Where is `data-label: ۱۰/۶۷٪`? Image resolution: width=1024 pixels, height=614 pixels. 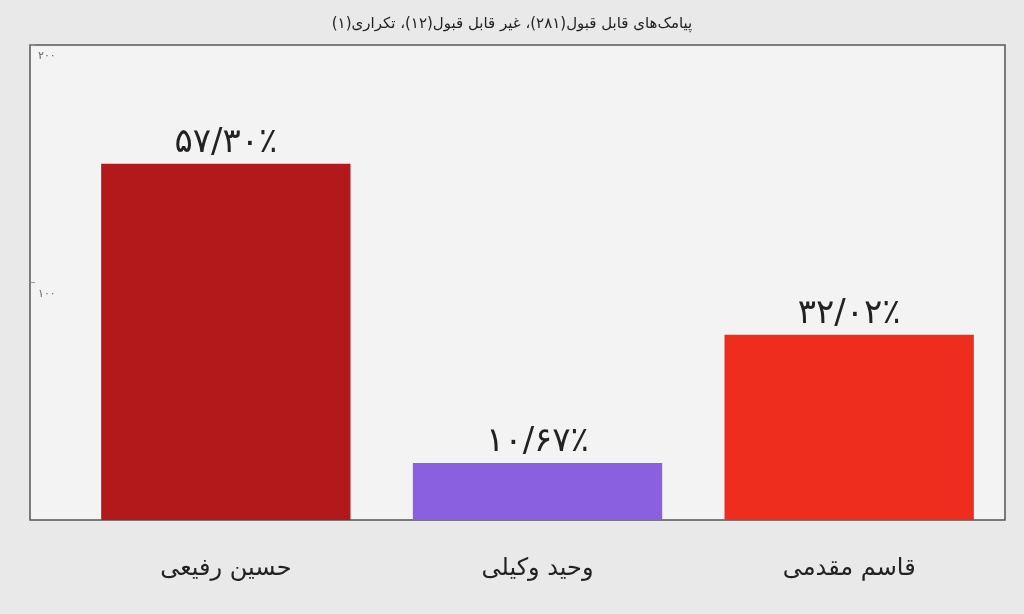 data-label: ۱۰/۶۷٪ is located at coordinates (537, 439).